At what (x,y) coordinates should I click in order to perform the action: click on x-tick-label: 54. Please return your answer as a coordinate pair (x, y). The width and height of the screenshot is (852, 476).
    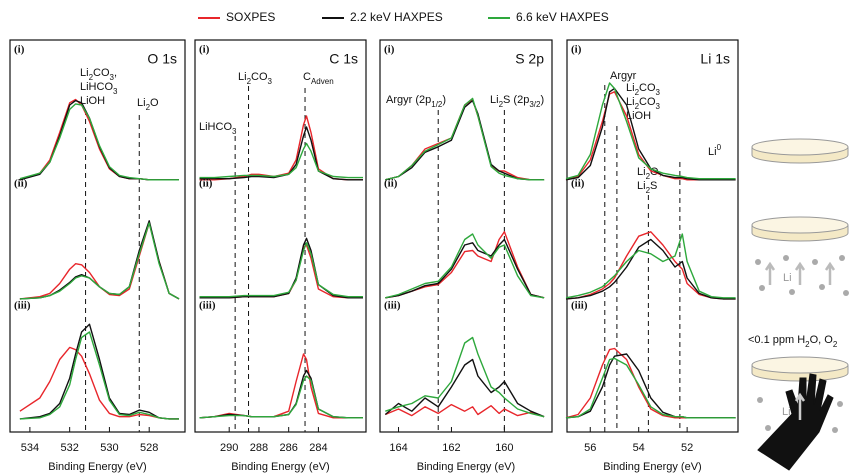
    Looking at the image, I should click on (639, 448).